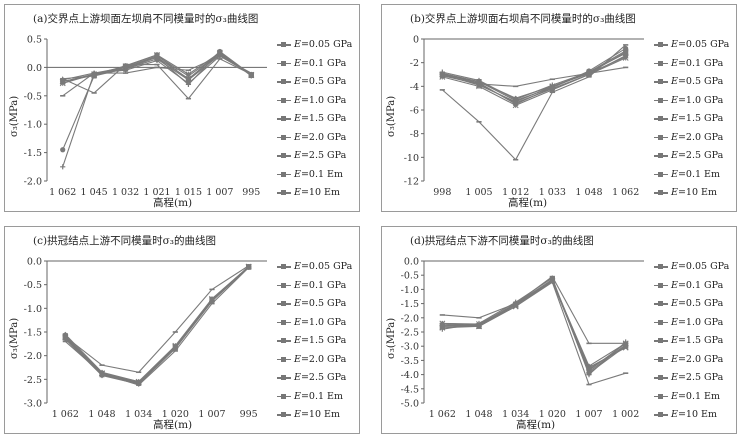 Image resolution: width=743 pixels, height=439 pixels. What do you see at coordinates (410, 389) in the screenshot?
I see `y-tick-label: -4.5` at bounding box center [410, 389].